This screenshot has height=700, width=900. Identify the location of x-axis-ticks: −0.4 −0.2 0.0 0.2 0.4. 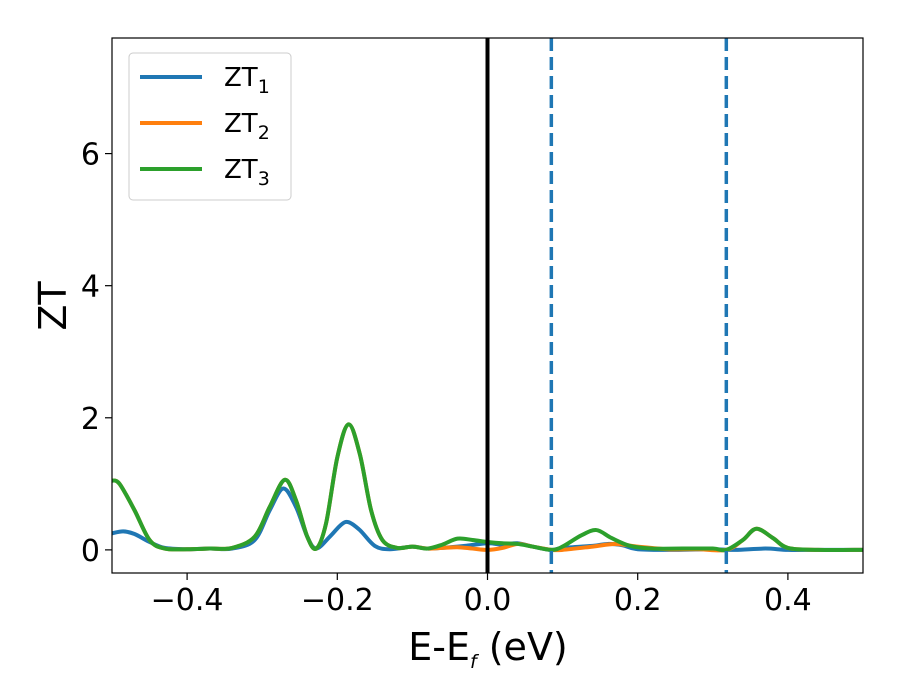
(481, 595).